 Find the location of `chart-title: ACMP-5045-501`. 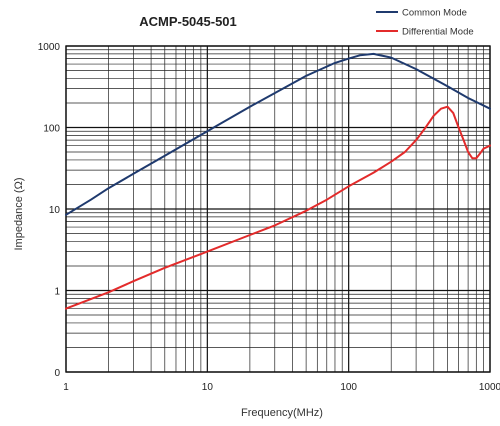

chart-title: ACMP-5045-501 is located at coordinates (188, 21).